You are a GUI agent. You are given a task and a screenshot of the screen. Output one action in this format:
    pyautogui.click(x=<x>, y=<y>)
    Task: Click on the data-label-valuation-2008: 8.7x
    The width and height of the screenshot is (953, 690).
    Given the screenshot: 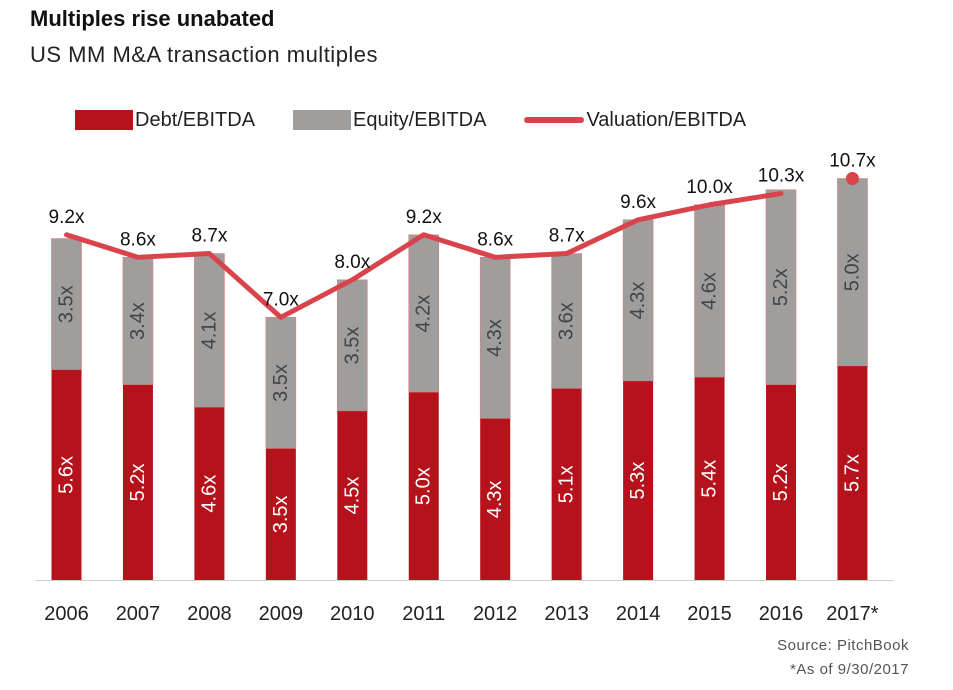 What is the action you would take?
    pyautogui.click(x=209, y=236)
    